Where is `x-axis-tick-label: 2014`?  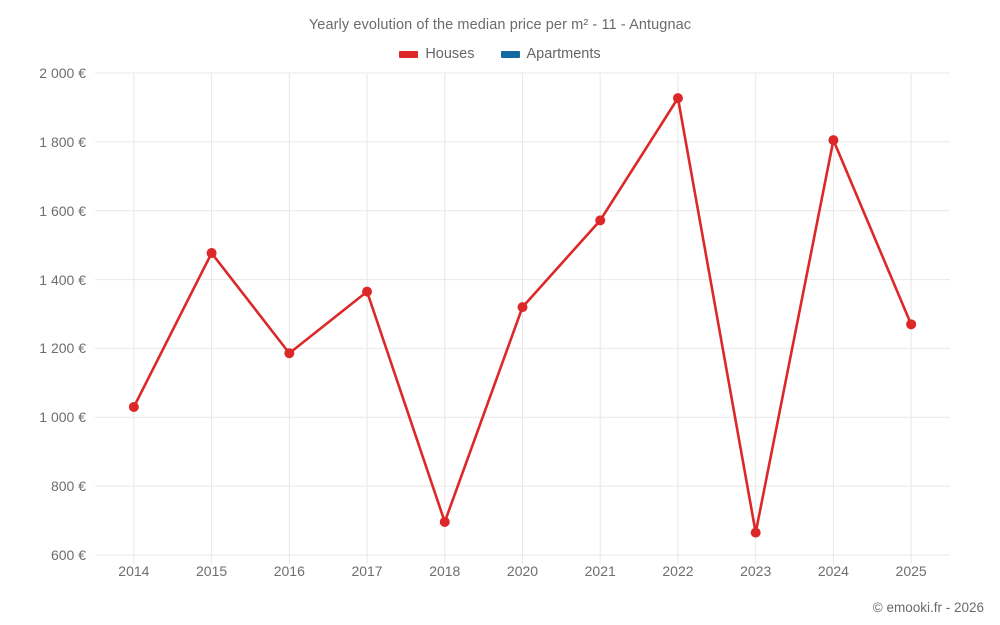
x-axis-tick-label: 2014 is located at coordinates (134, 571).